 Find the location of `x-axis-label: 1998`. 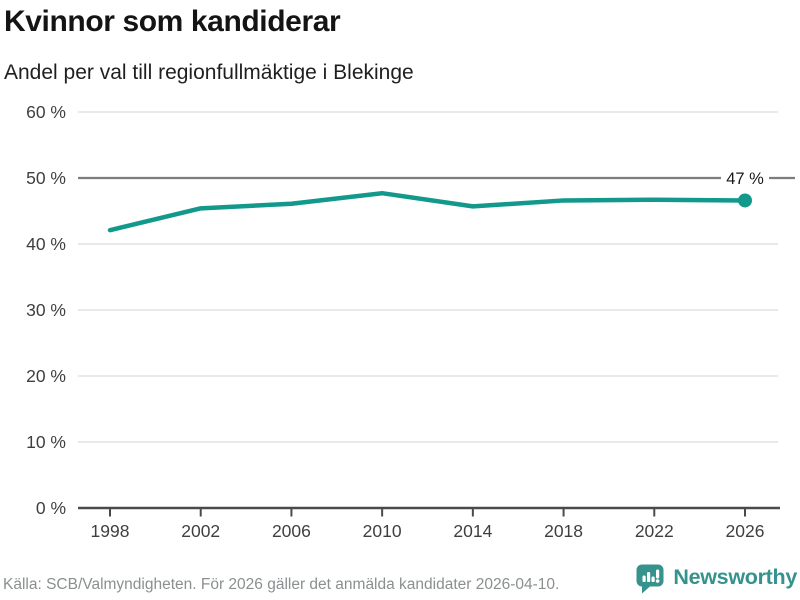

x-axis-label: 1998 is located at coordinates (110, 531).